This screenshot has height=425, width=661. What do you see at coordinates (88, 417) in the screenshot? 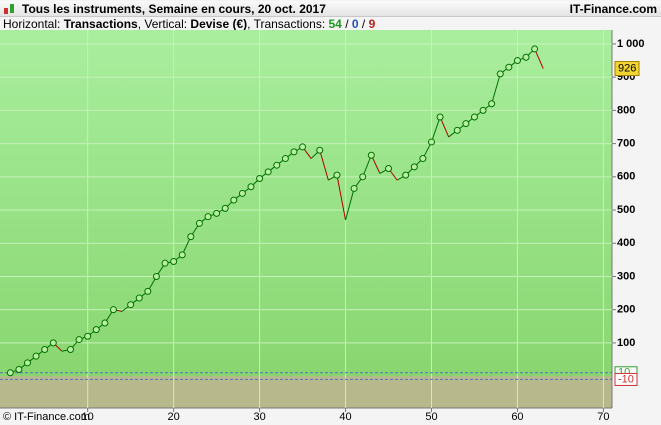
I see `x-tick-label: 10` at bounding box center [88, 417].